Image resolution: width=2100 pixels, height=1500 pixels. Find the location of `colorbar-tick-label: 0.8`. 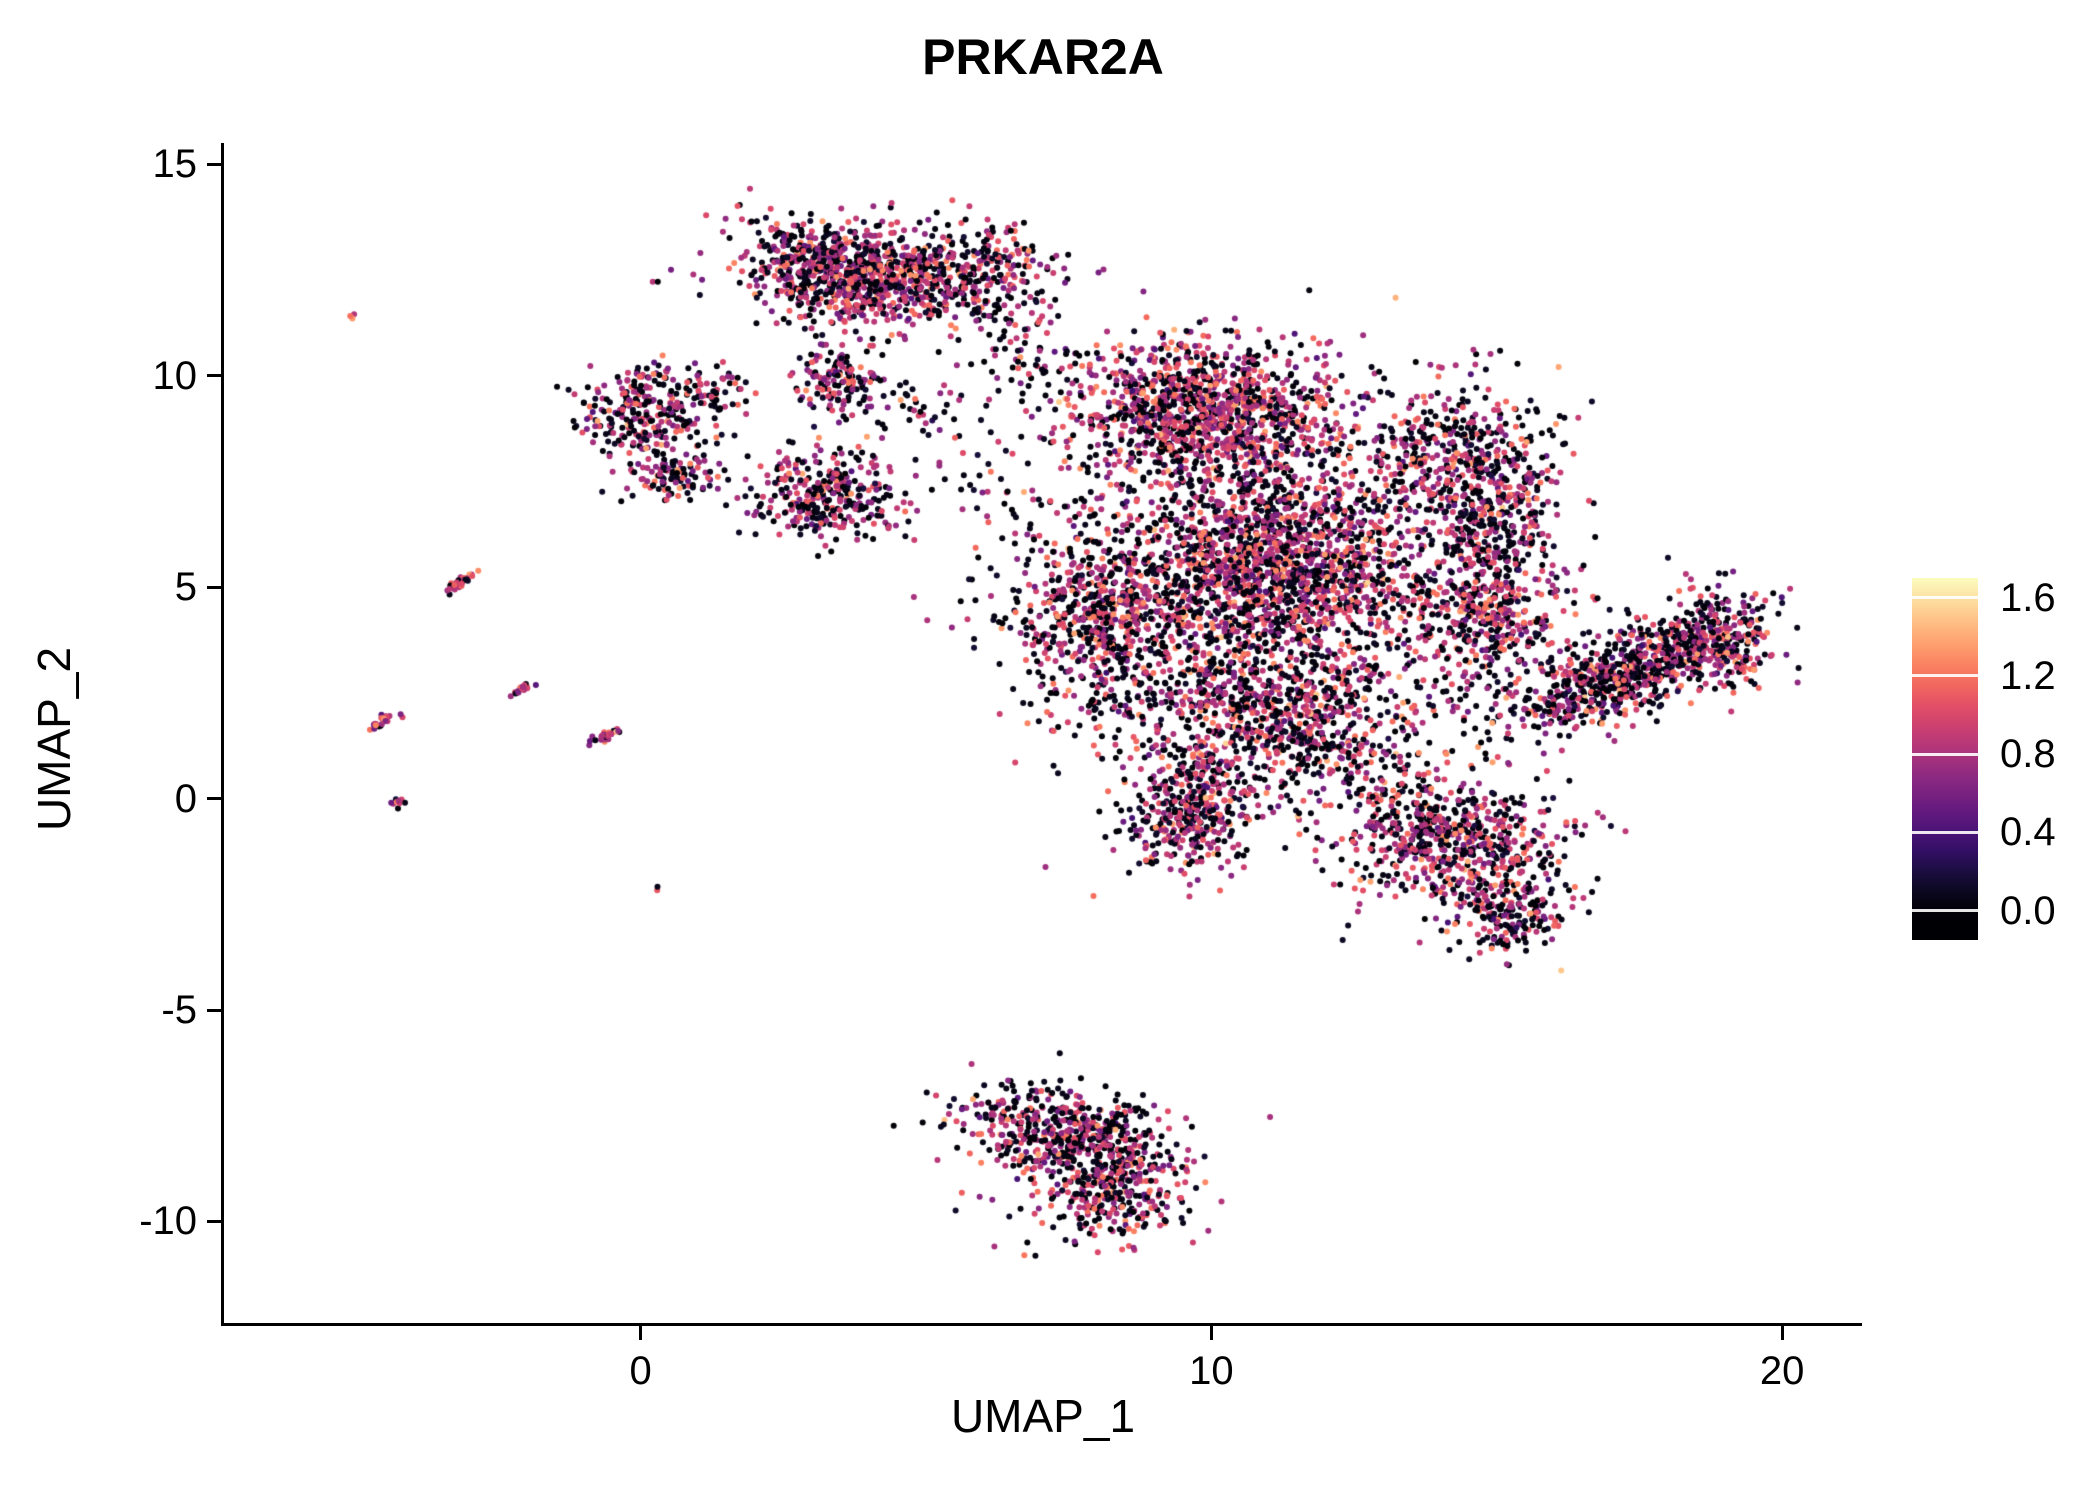

colorbar-tick-label: 0.8 is located at coordinates (2028, 754).